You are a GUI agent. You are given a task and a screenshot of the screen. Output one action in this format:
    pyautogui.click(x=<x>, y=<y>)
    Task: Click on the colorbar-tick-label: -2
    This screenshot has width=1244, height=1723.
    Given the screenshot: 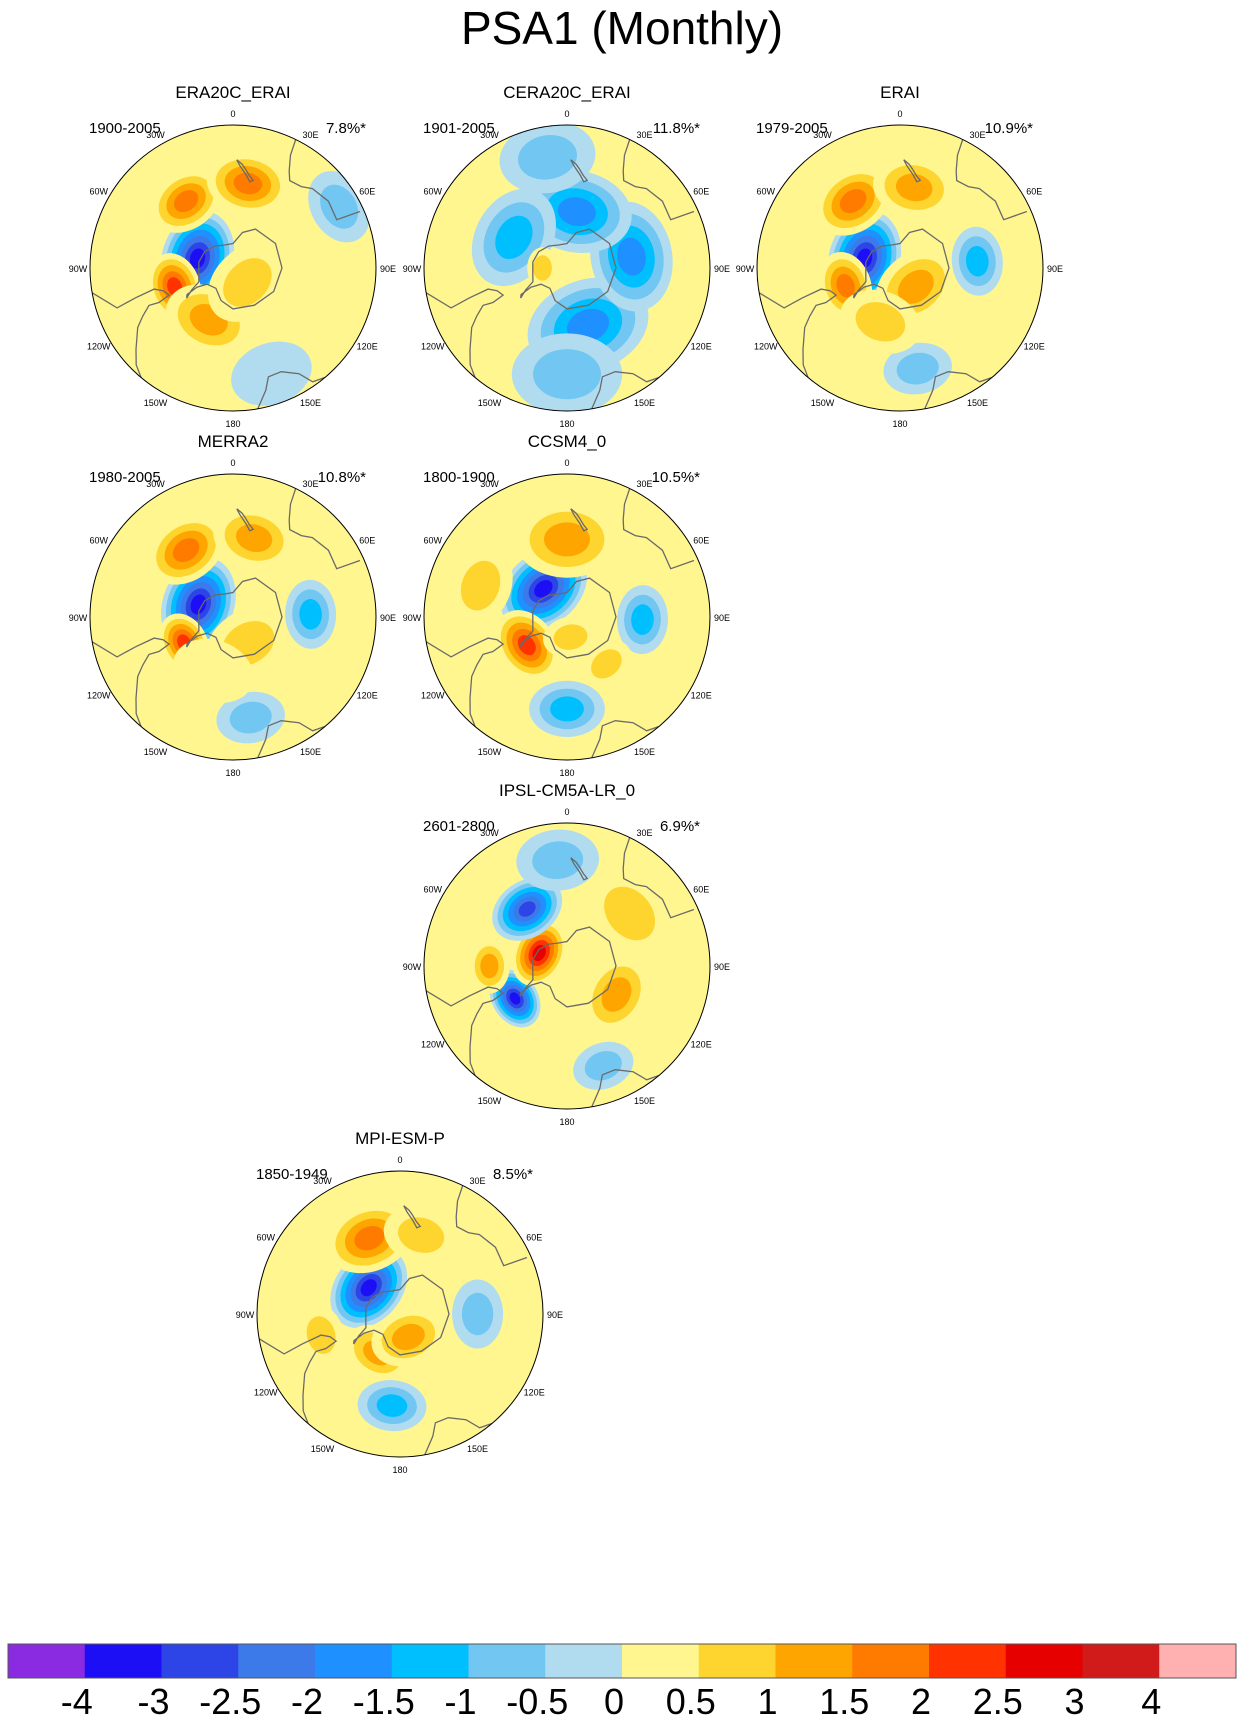 What is the action you would take?
    pyautogui.click(x=307, y=1701)
    